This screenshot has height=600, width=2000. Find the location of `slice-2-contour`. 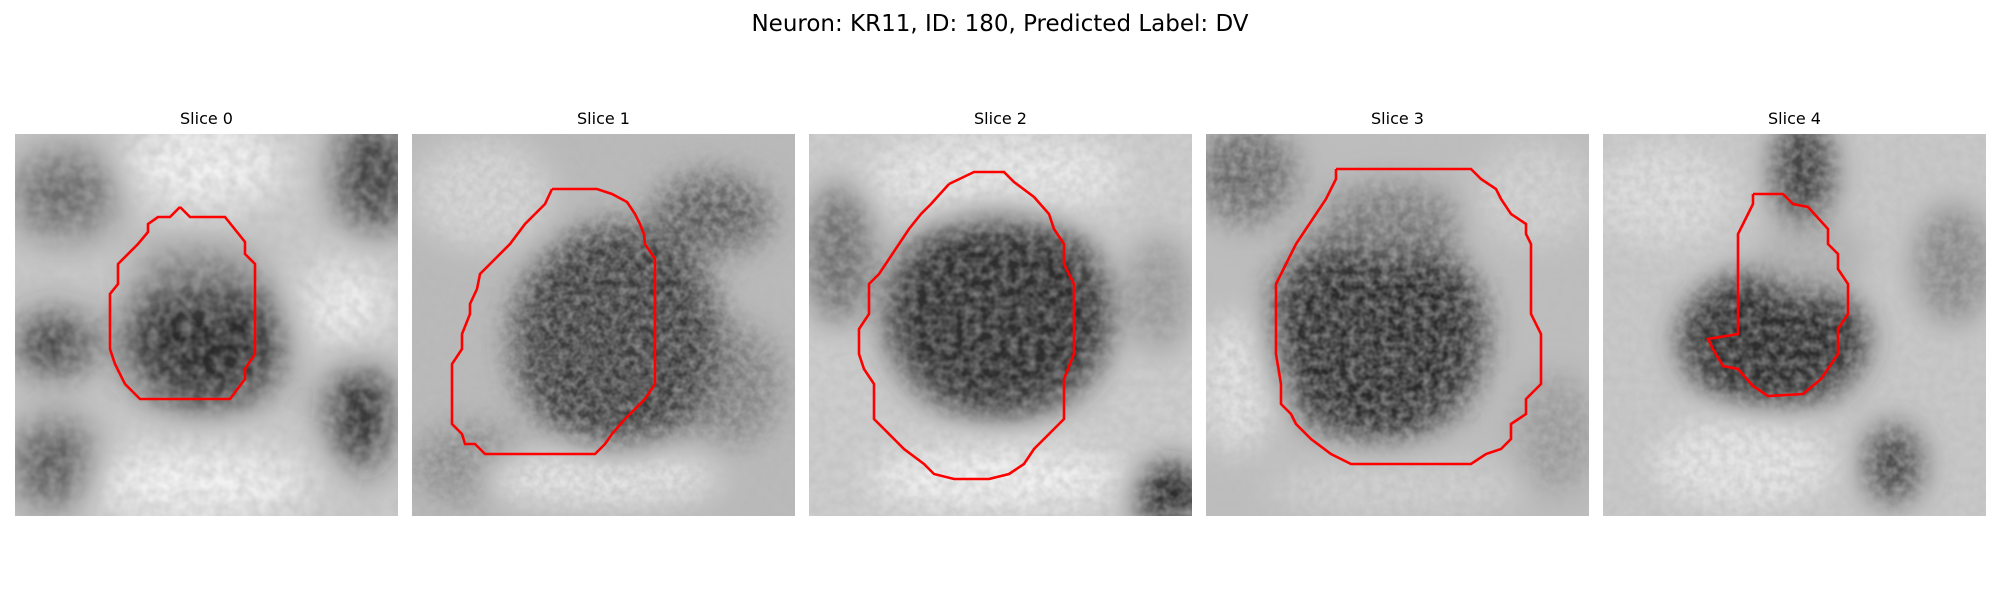

slice-2-contour is located at coordinates (966, 325).